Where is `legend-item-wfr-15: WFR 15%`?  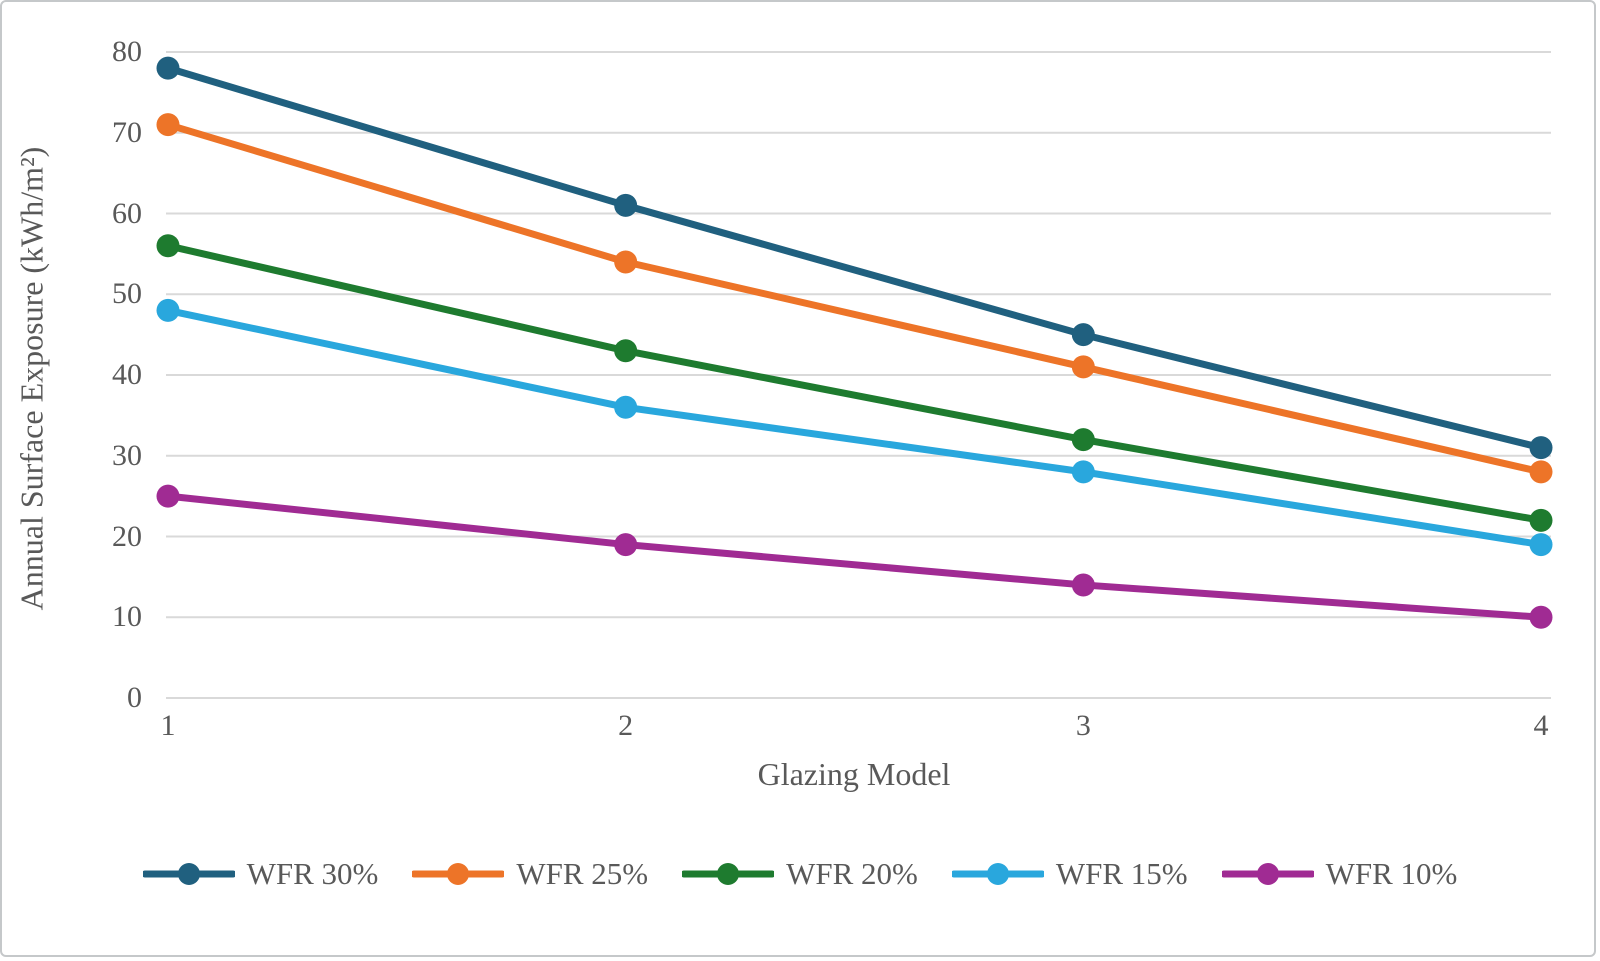 legend-item-wfr-15: WFR 15% is located at coordinates (1069, 874).